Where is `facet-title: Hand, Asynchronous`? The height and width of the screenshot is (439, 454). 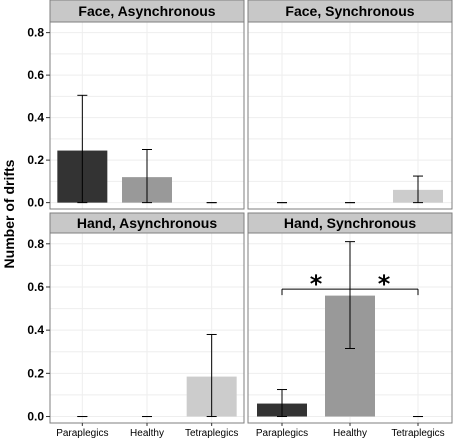 facet-title: Hand, Asynchronous is located at coordinates (147, 223).